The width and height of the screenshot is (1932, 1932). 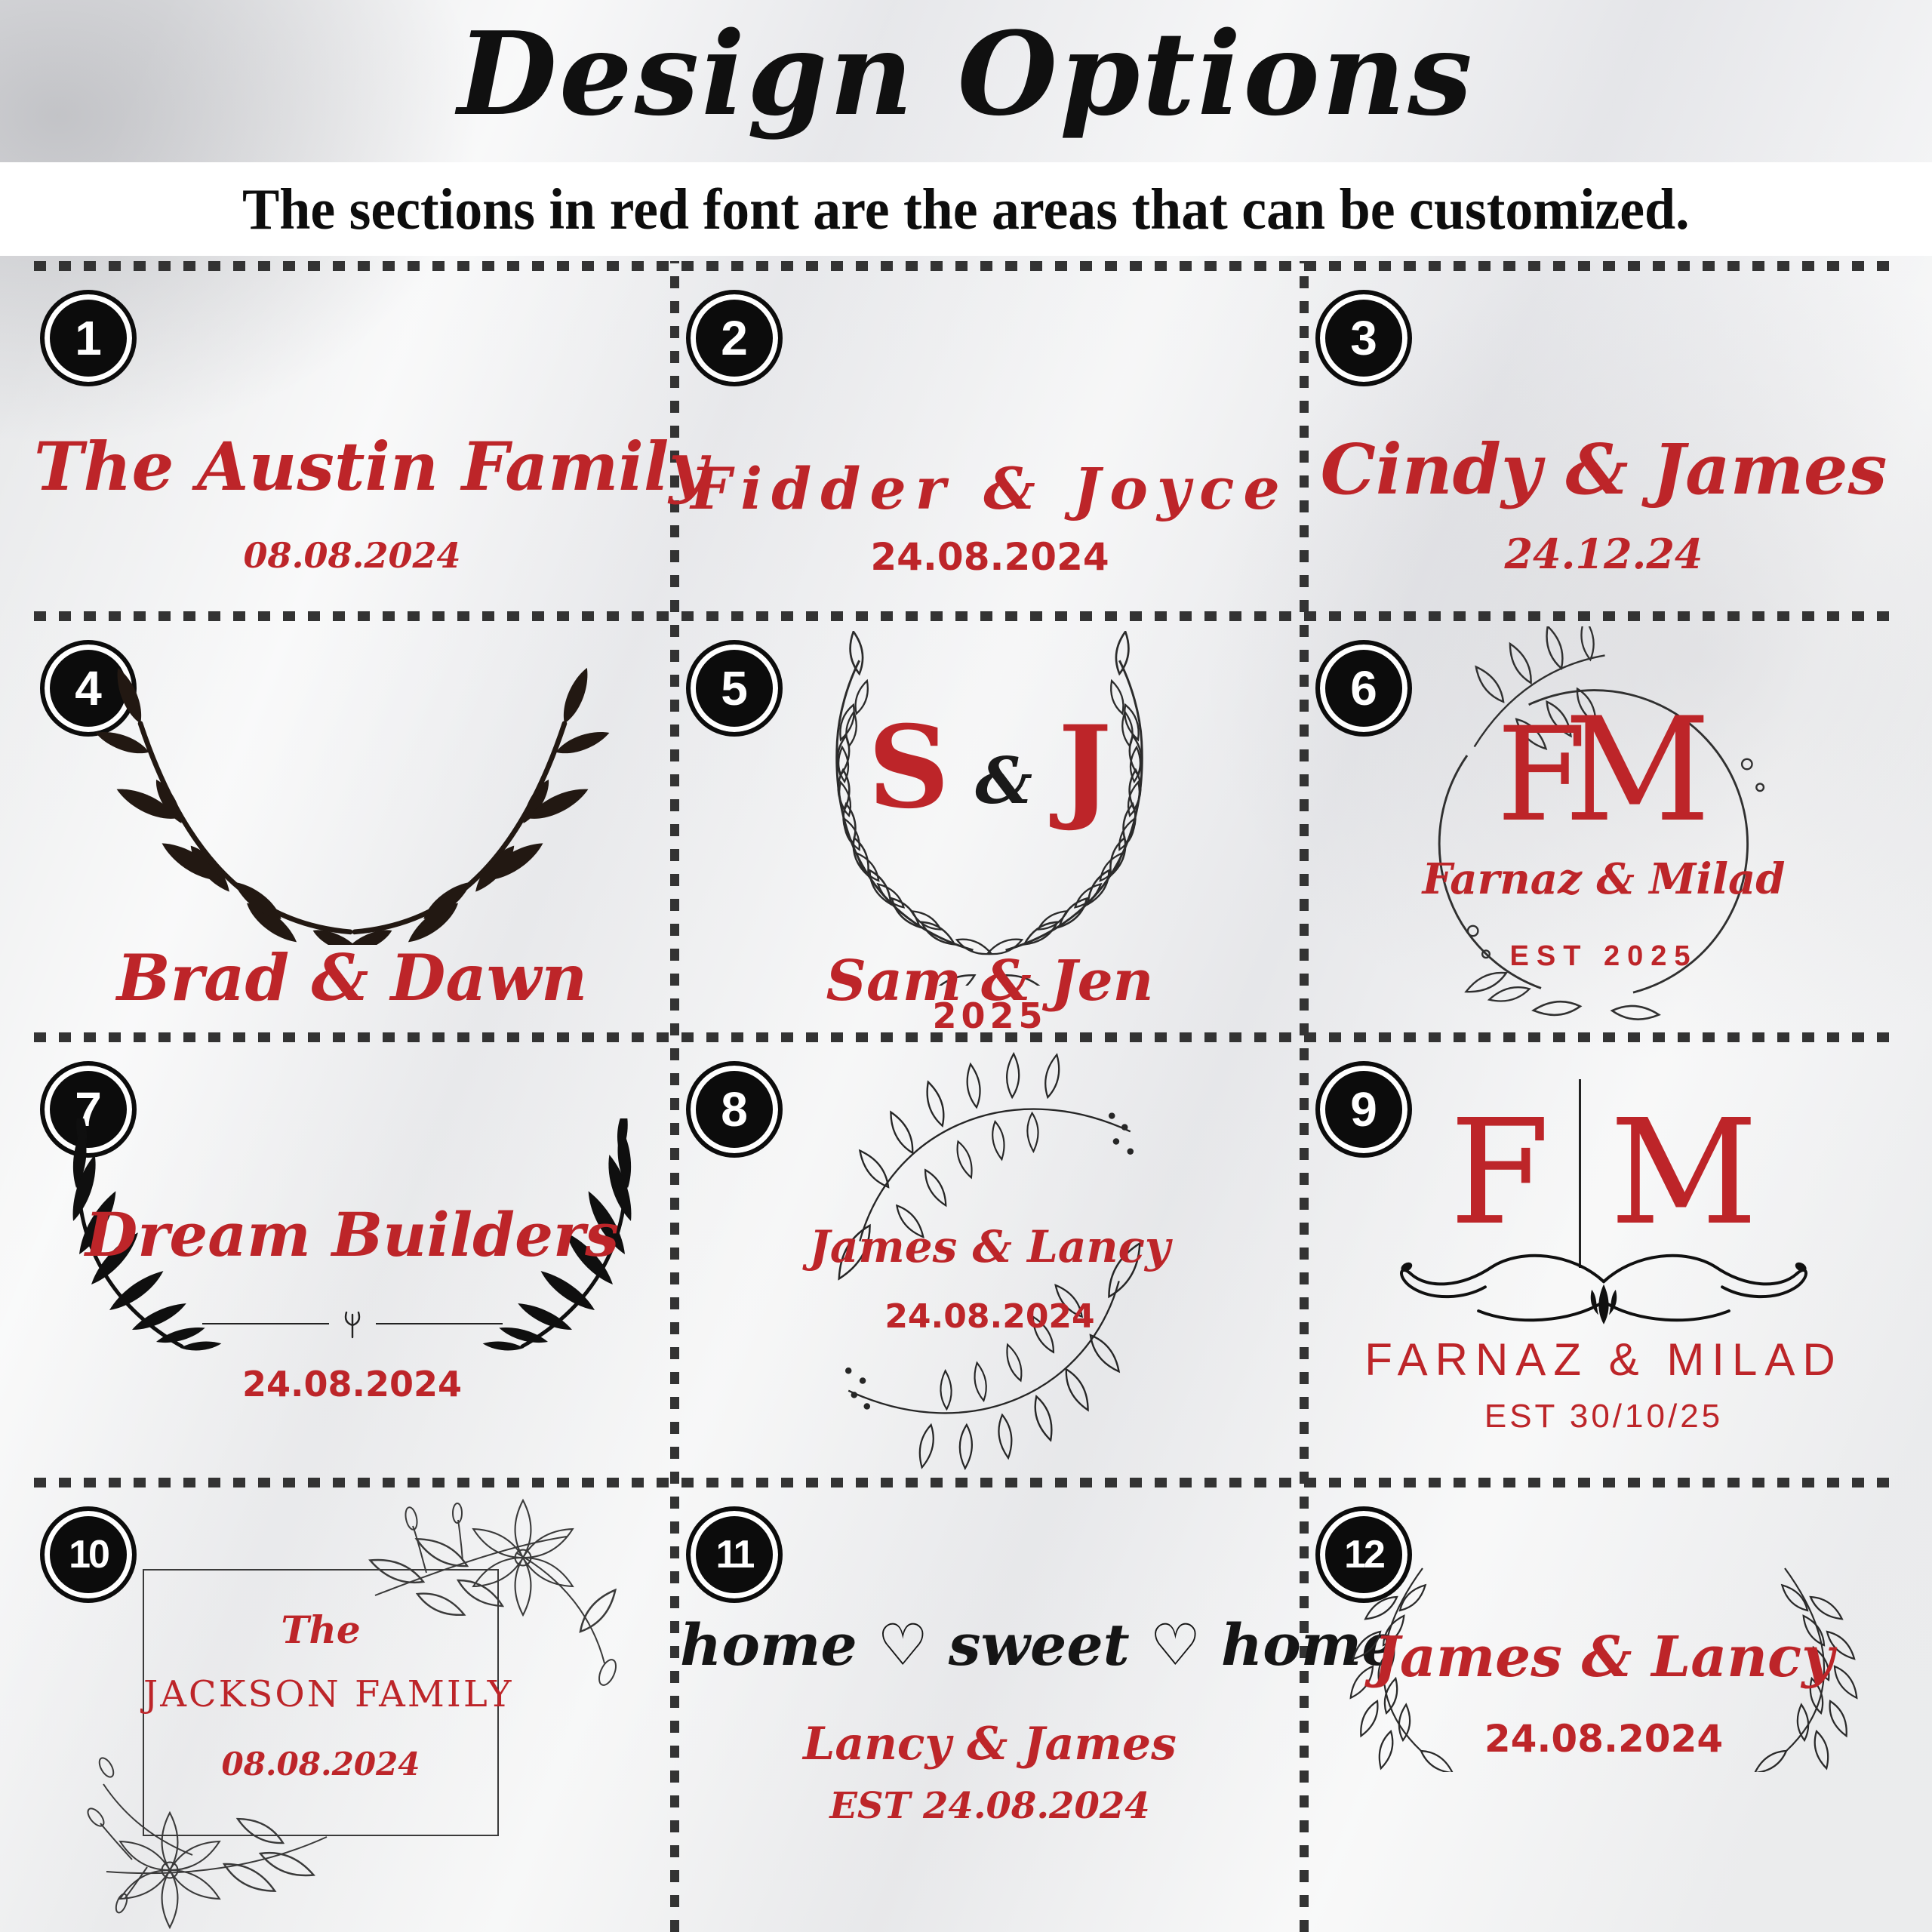 What do you see at coordinates (1039, 1644) in the screenshot?
I see `home-sweet-home-heading: home ♡ sweet ♡ home` at bounding box center [1039, 1644].